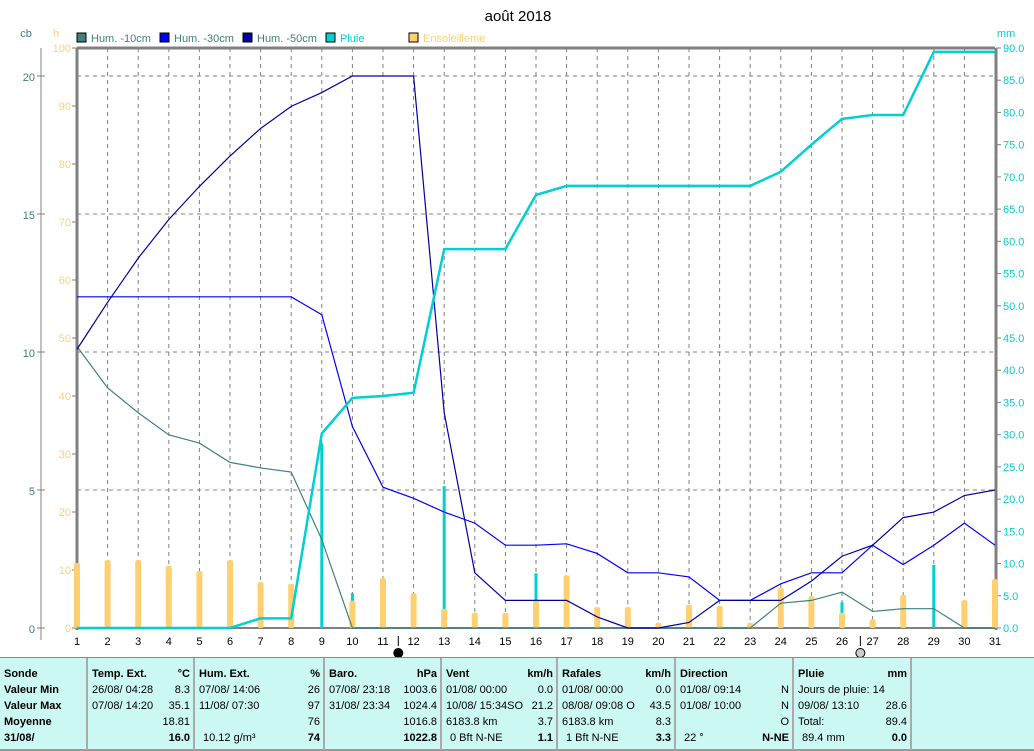 The height and width of the screenshot is (751, 1034). I want to click on row-value: 28.6, so click(896, 706).